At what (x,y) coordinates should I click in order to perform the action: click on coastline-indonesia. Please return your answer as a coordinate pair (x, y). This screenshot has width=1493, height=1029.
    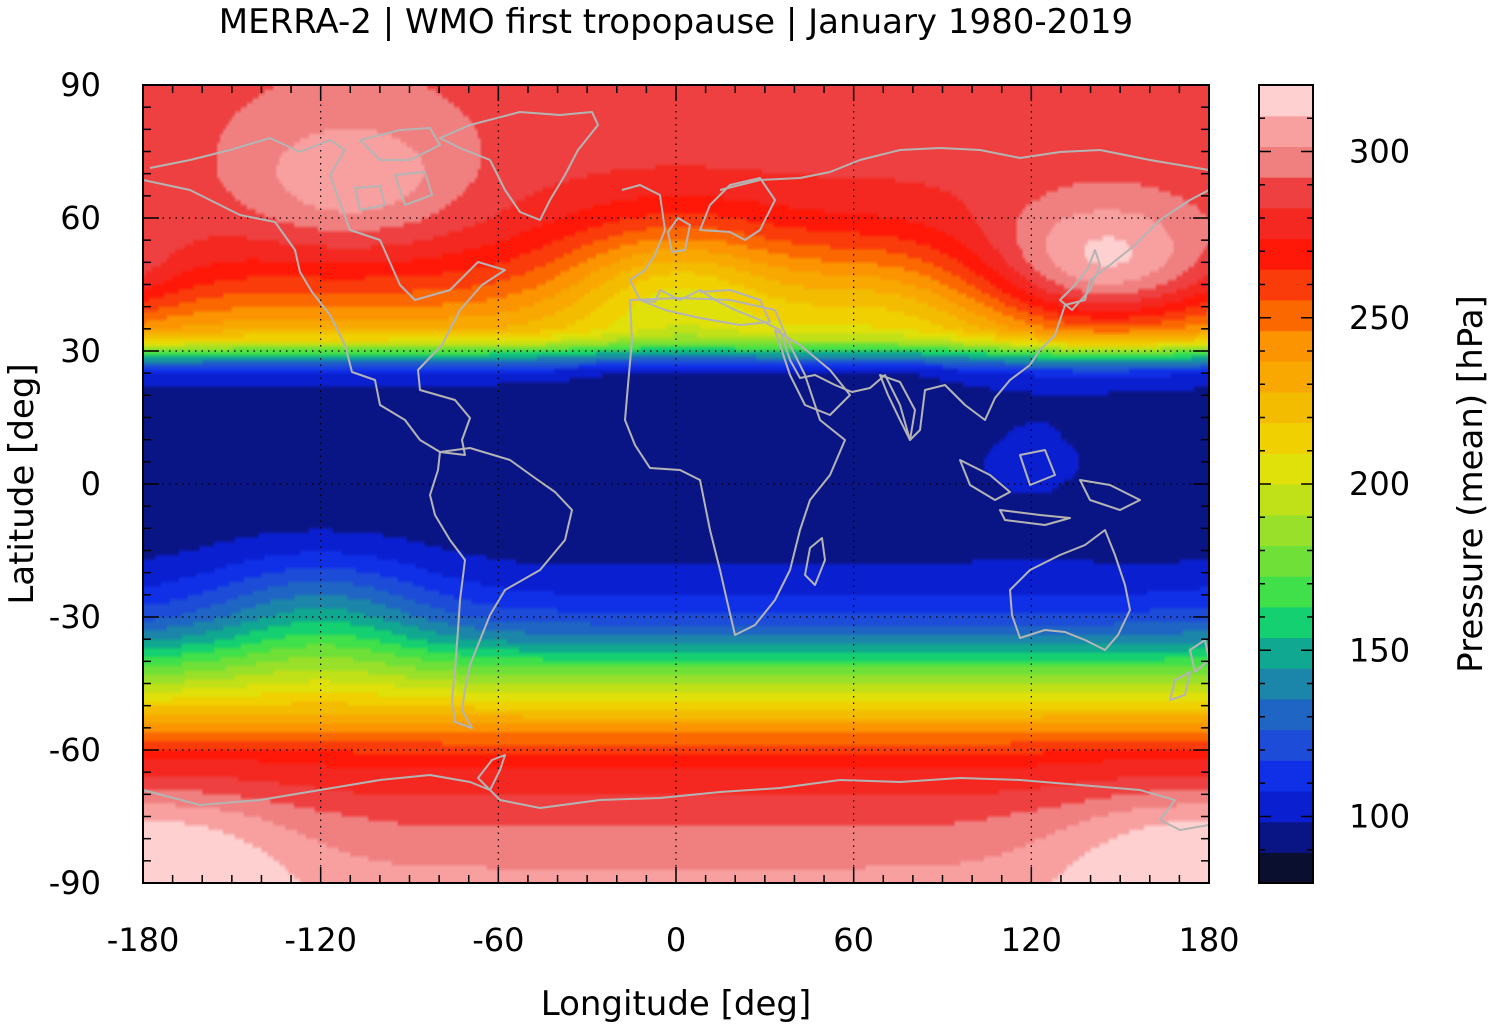
    Looking at the image, I should click on (1050, 487).